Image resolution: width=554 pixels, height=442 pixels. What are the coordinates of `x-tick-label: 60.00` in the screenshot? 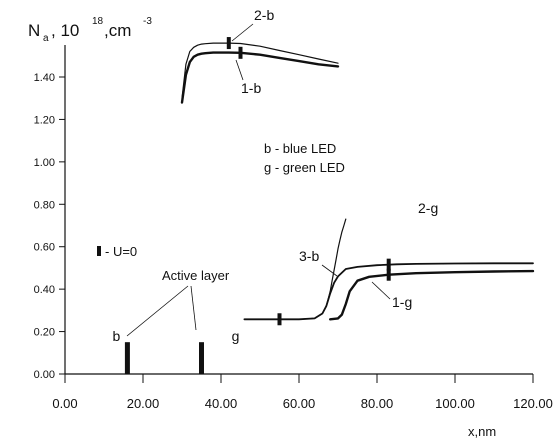 It's located at (299, 403).